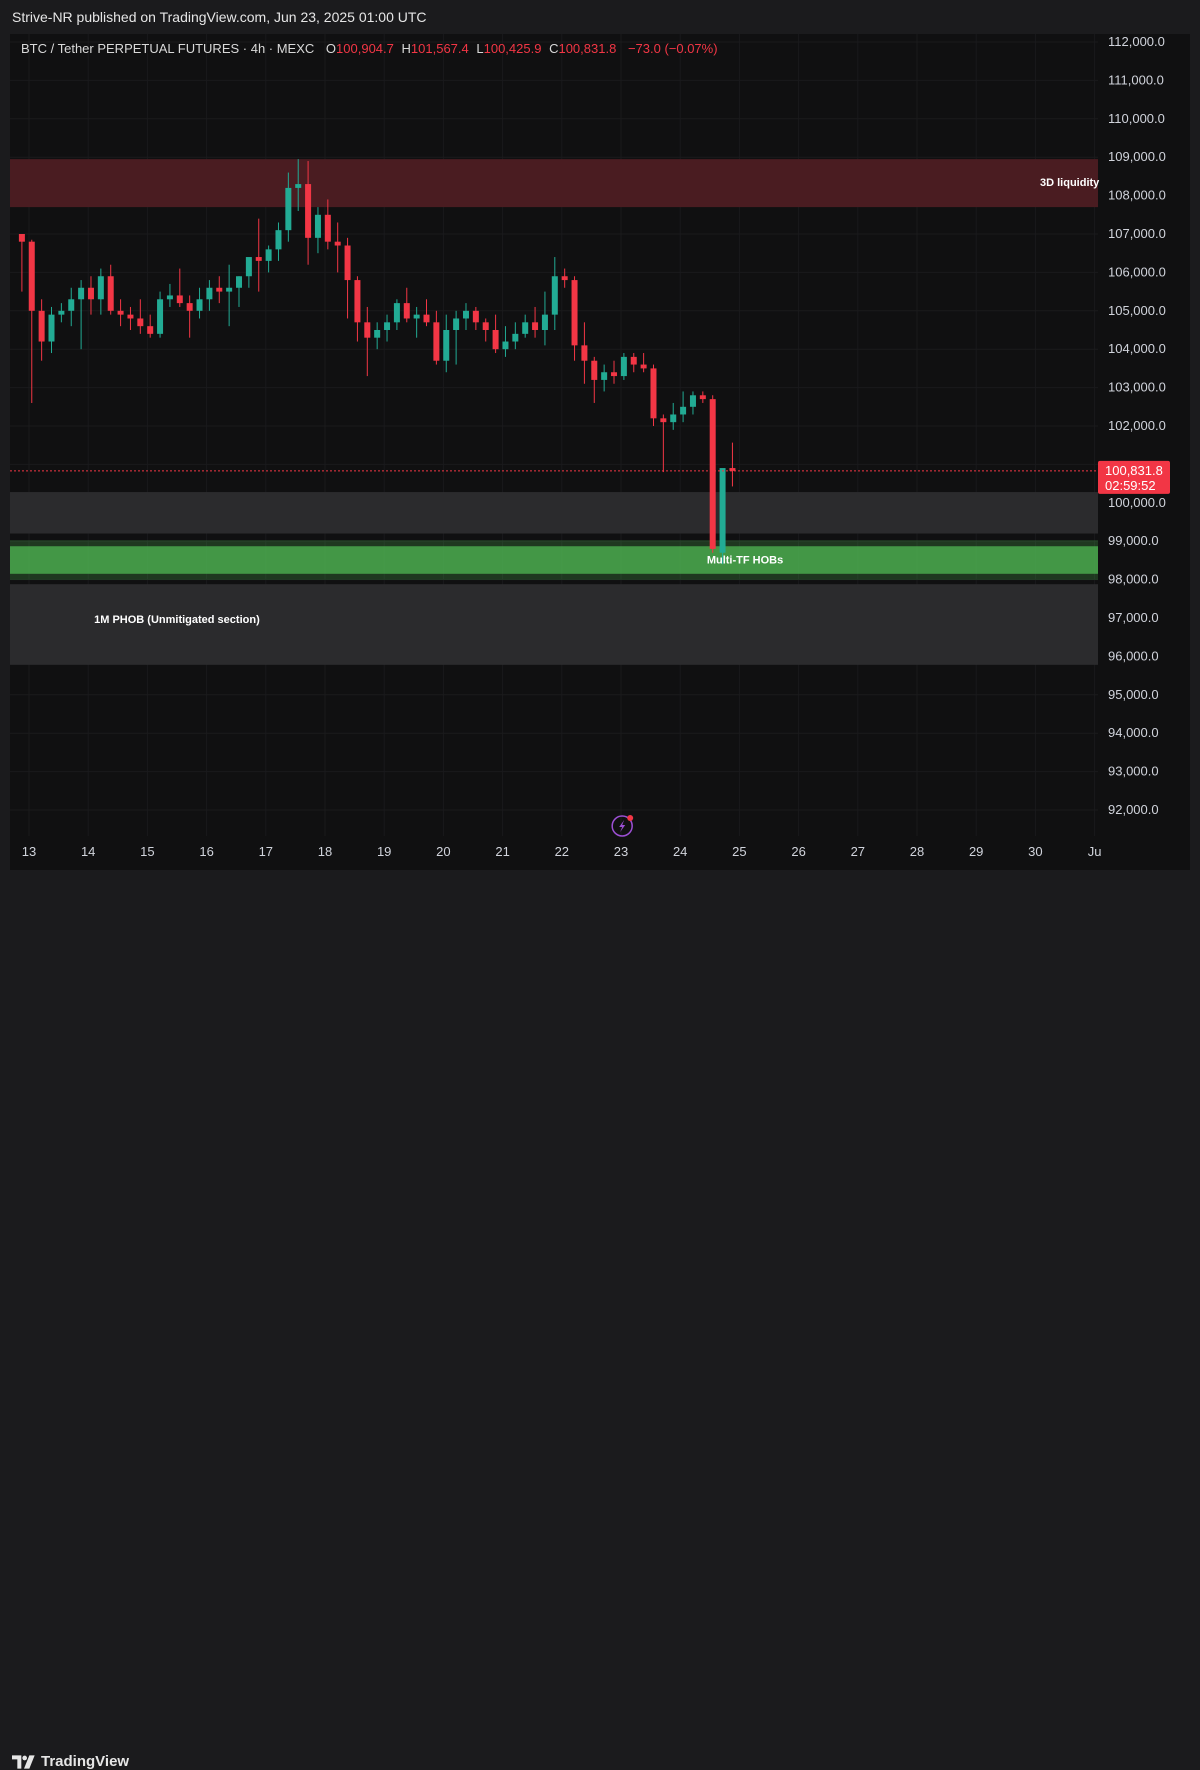 The image size is (1200, 1770). I want to click on last-price-tag, so click(1134, 477).